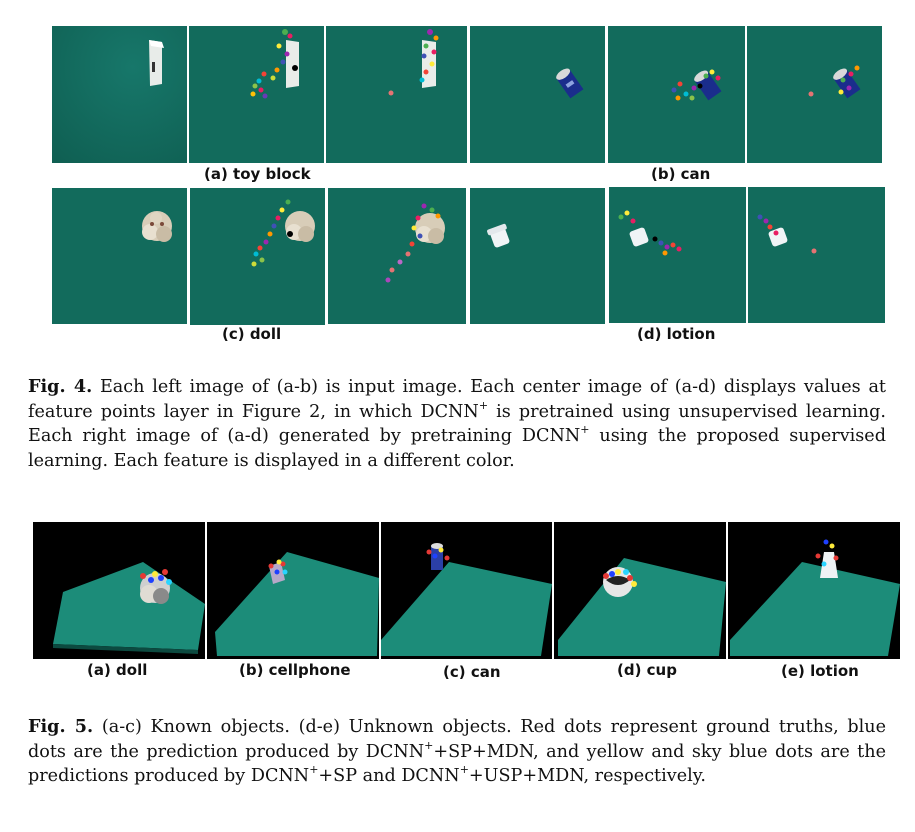 The height and width of the screenshot is (832, 915). I want to click on fig5-label-a: (a) doll, so click(117, 670).